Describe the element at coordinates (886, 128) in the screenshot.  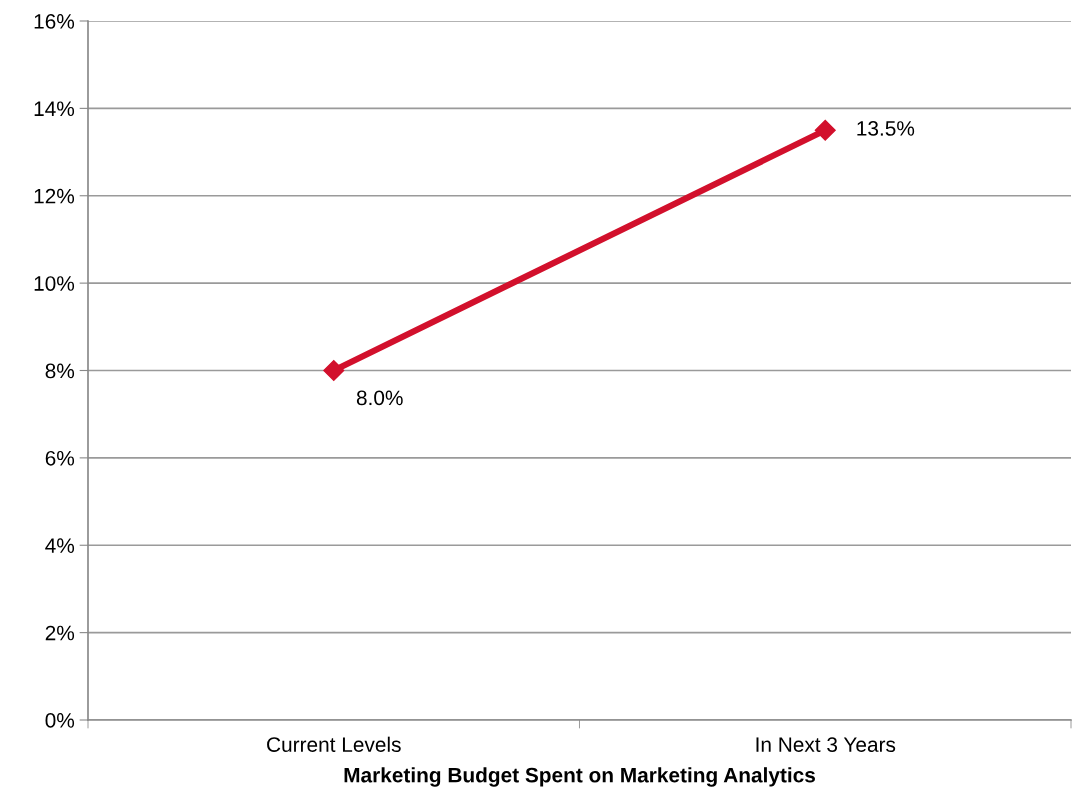
I see `data-label: 13.5%` at that location.